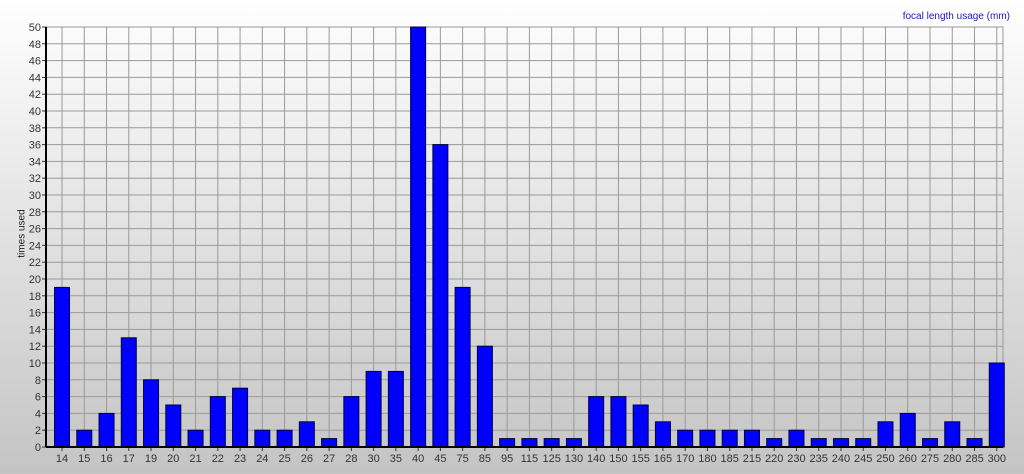 The image size is (1024, 474). What do you see at coordinates (551, 459) in the screenshot?
I see `x-tick-label: 125` at bounding box center [551, 459].